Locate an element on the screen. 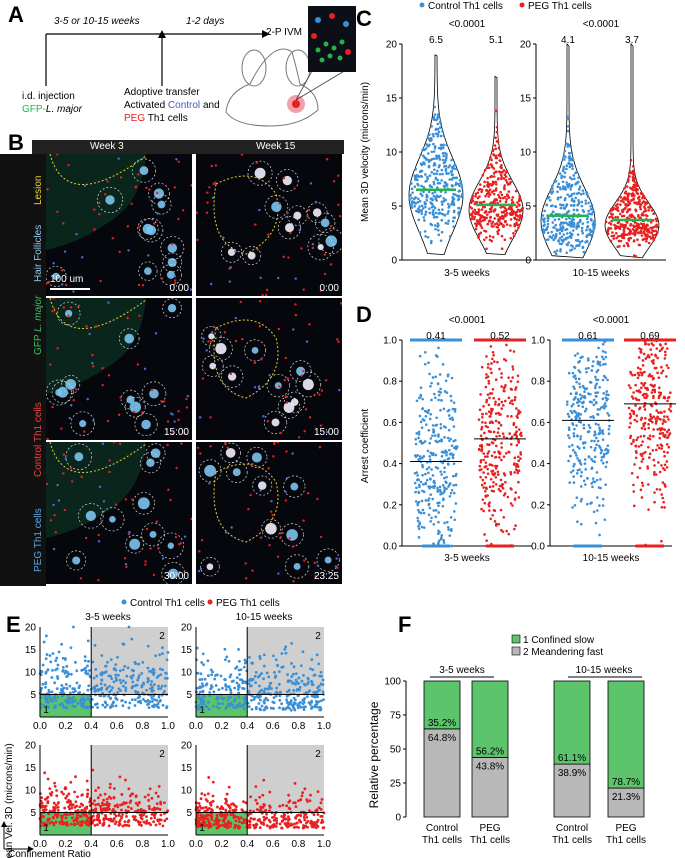 The image size is (685, 858). floor-points is located at coordinates (436, 546).